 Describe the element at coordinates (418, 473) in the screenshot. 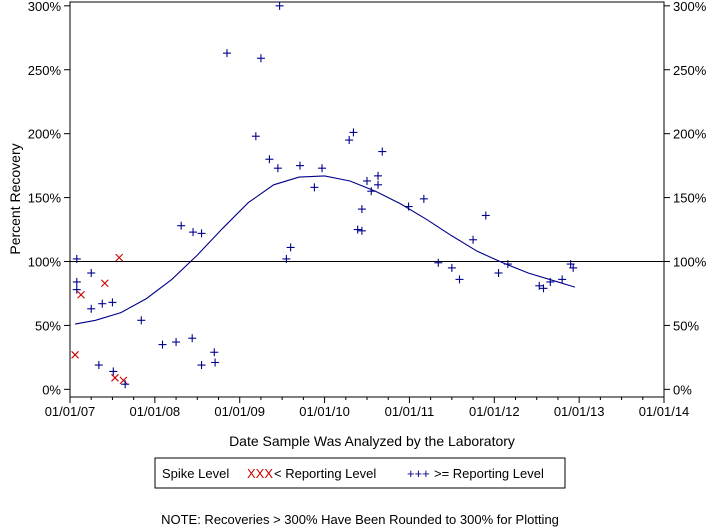

I see `legend-marker-plus: +++` at that location.